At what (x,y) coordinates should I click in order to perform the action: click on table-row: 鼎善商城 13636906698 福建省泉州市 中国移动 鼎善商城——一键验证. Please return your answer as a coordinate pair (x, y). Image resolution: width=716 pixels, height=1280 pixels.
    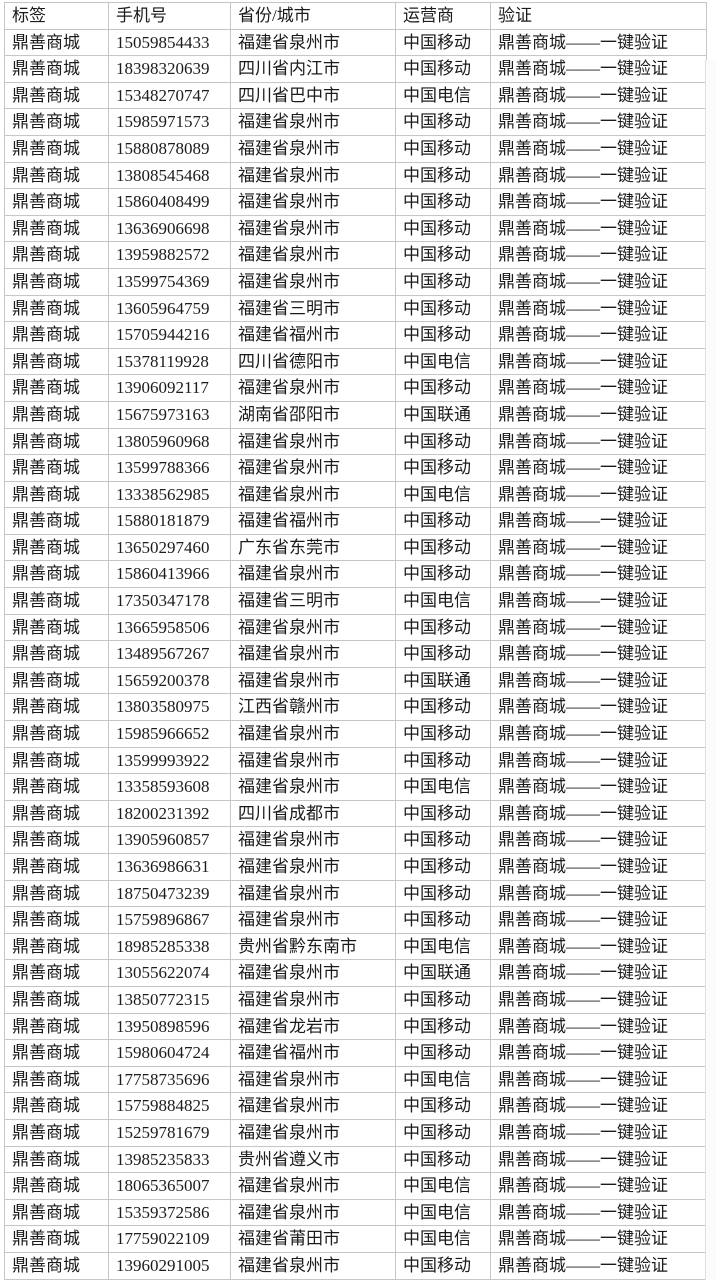
    Looking at the image, I should click on (355, 228).